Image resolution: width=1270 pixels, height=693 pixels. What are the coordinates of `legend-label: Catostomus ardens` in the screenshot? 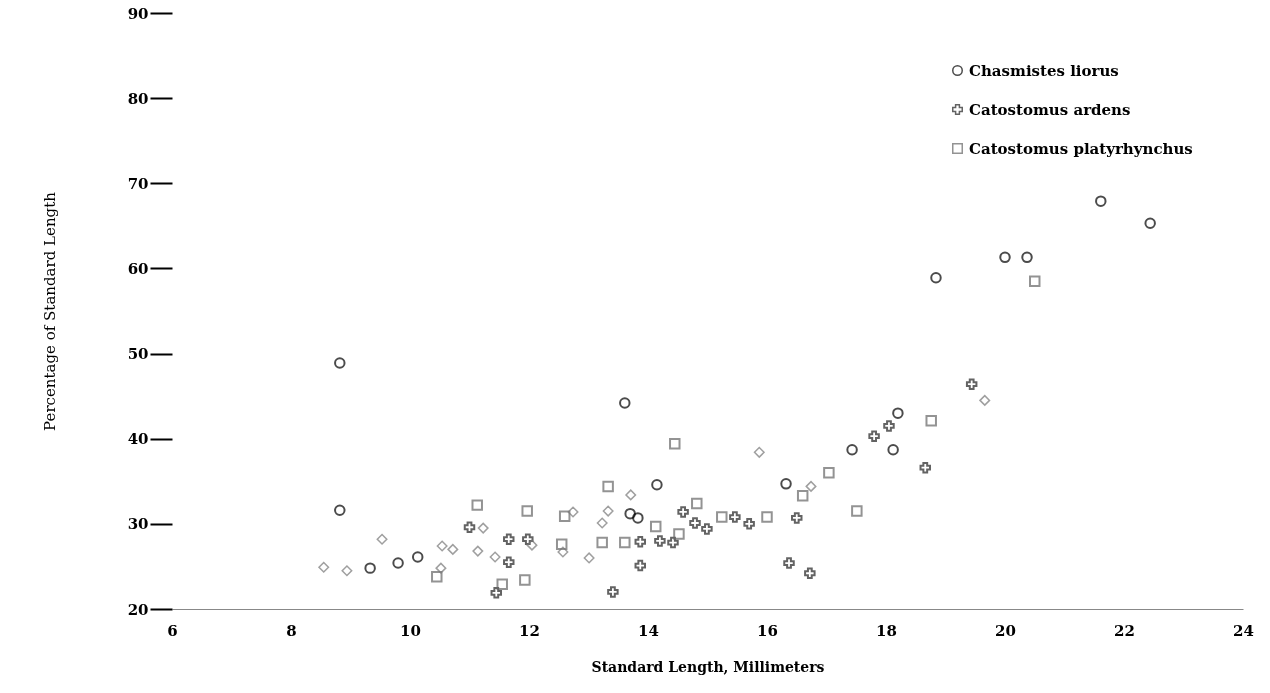 It's located at (1050, 109).